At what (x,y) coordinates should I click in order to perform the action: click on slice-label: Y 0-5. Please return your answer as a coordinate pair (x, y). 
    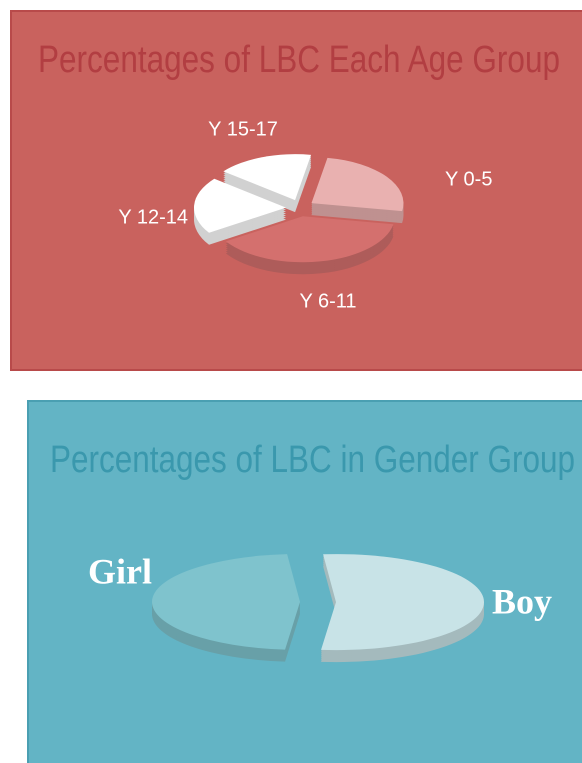
    Looking at the image, I should click on (468, 179).